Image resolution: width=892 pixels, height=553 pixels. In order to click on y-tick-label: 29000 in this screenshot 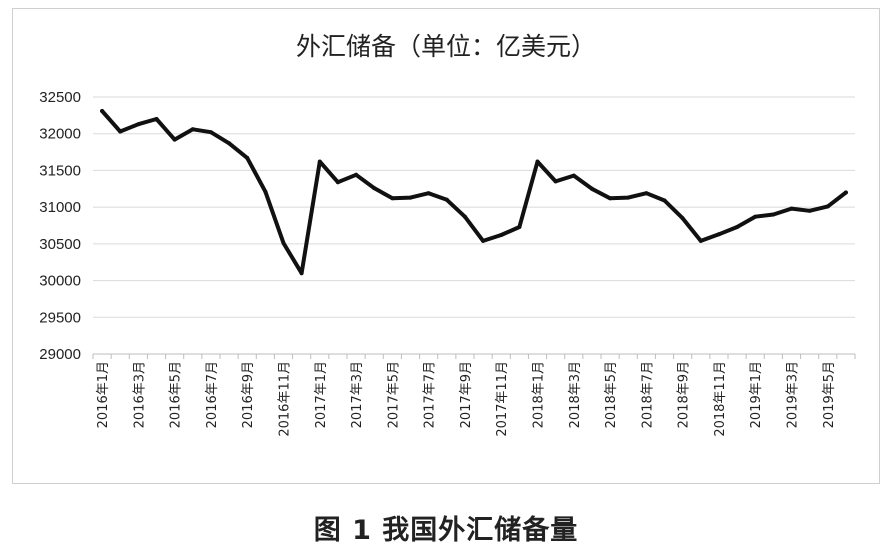, I will do `click(60, 354)`.